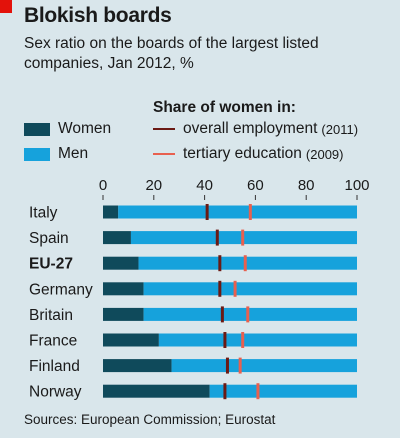 The width and height of the screenshot is (400, 438). I want to click on category-label: Spain, so click(49, 238).